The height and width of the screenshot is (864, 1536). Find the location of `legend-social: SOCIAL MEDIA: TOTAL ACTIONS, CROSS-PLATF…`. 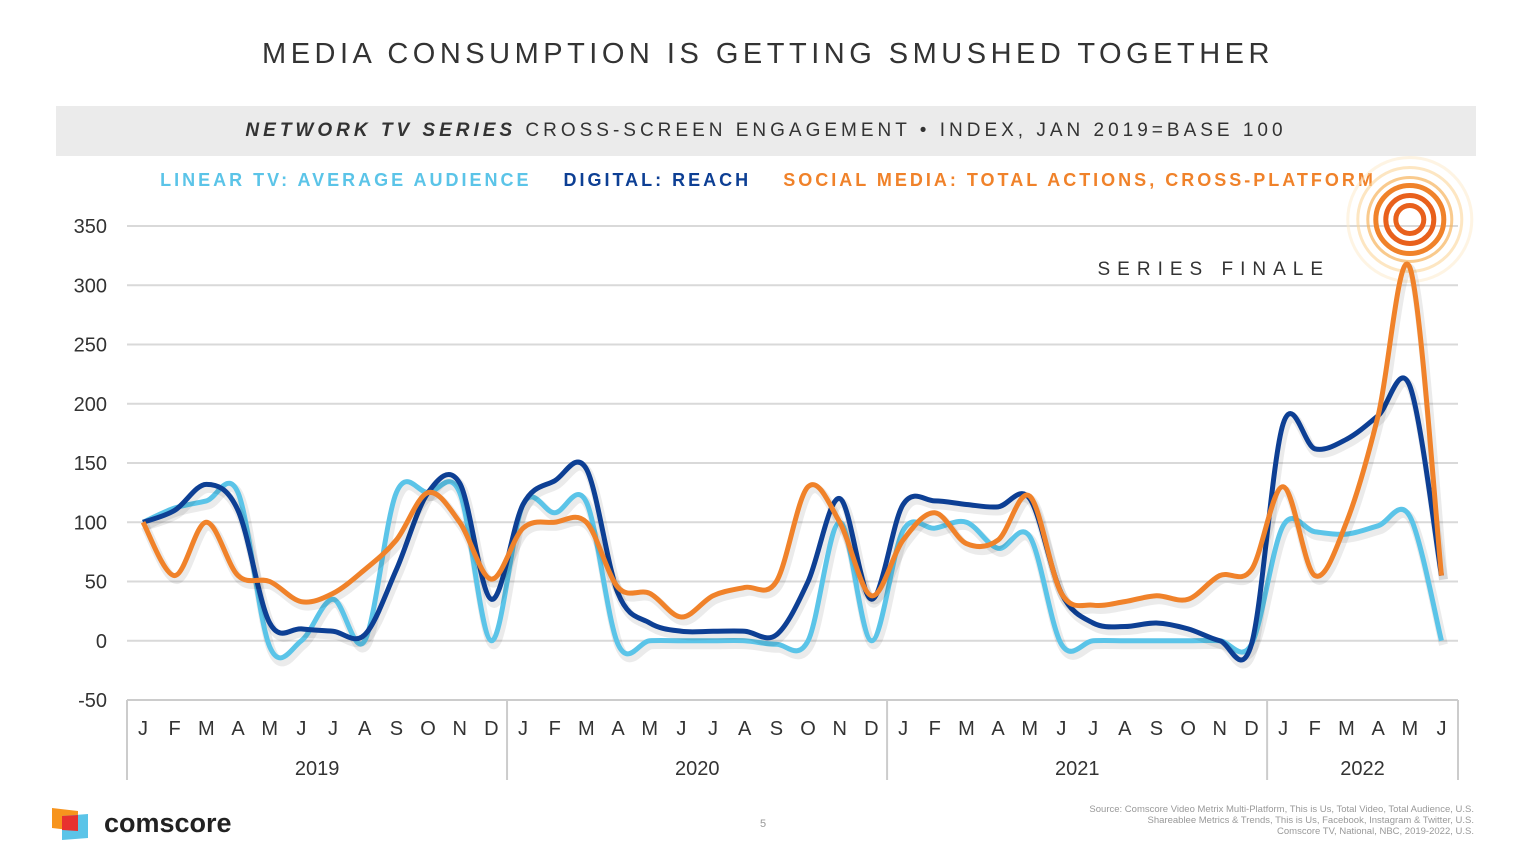

legend-social: SOCIAL MEDIA: TOTAL ACTIONS, CROSS-PLATF… is located at coordinates (1079, 180).